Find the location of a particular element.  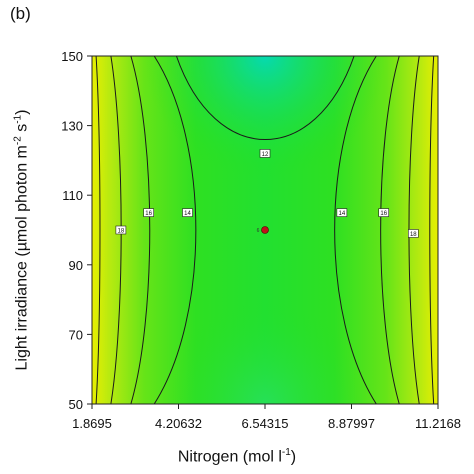

contour-line-14-right is located at coordinates (355, 230).